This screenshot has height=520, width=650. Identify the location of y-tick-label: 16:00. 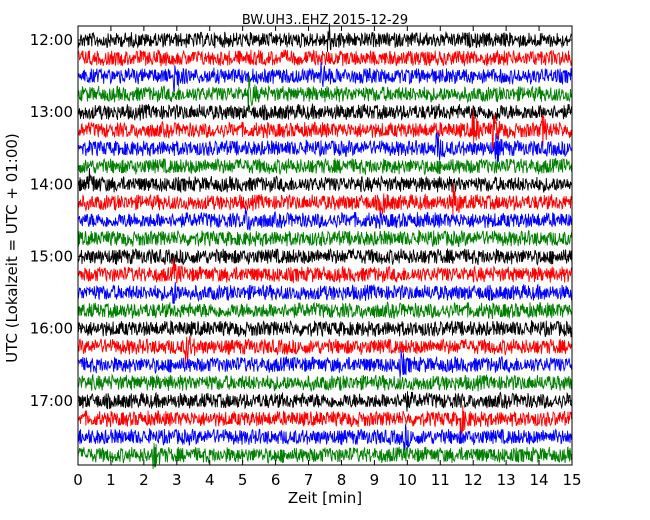
(51, 329).